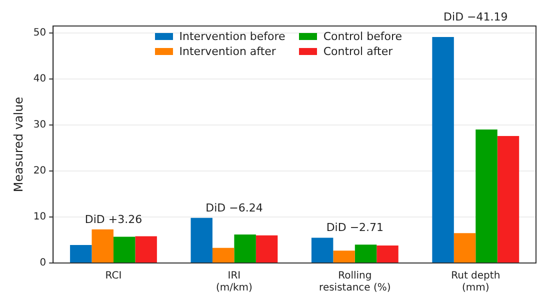 The width and height of the screenshot is (550, 305). What do you see at coordinates (39, 171) in the screenshot?
I see `y-tick-label: 20` at bounding box center [39, 171].